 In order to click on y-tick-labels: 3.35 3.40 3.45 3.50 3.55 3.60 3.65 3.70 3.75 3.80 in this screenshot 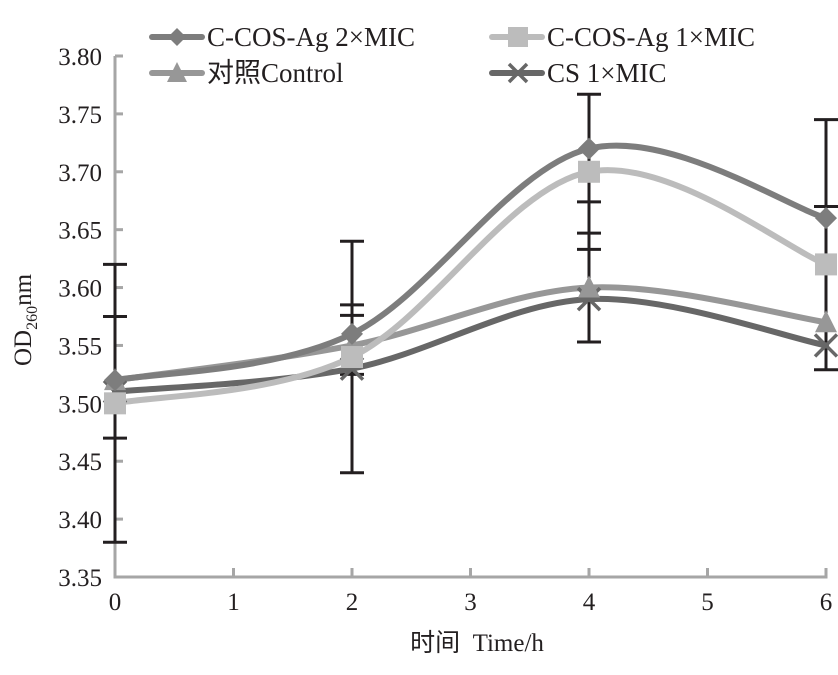, I will do `click(80, 318)`.